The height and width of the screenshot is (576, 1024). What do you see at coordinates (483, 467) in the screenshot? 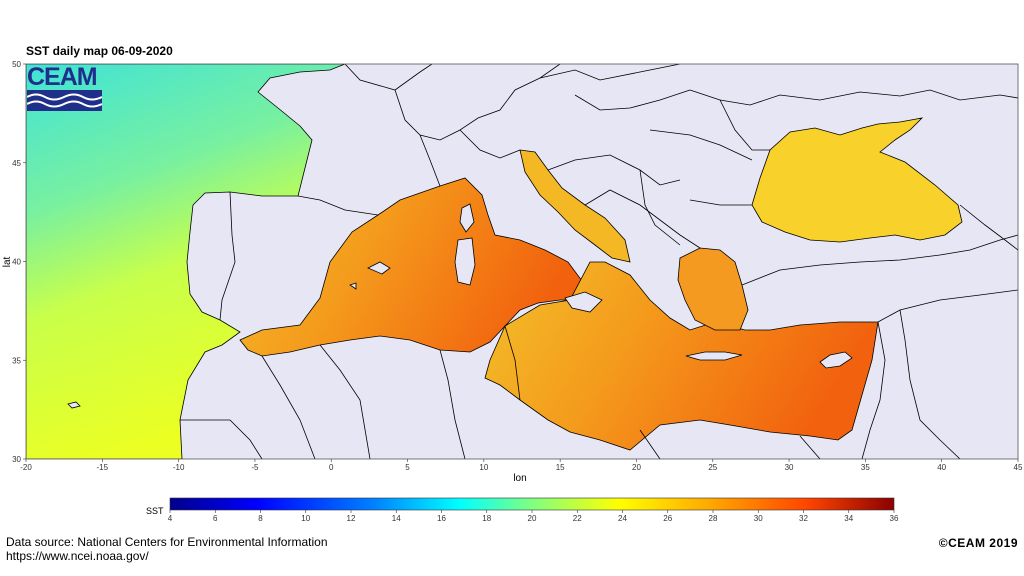
I see `x-tick-label: 10` at bounding box center [483, 467].